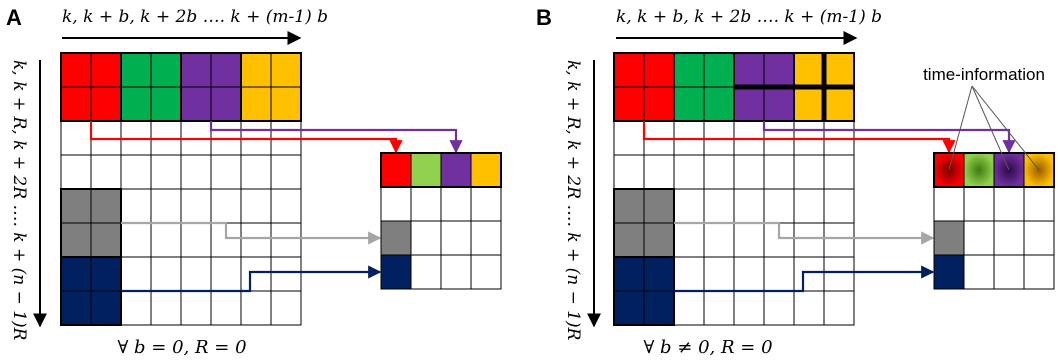 The image size is (1058, 360). Describe the element at coordinates (14, 17) in the screenshot. I see `panel-letter: A` at that location.